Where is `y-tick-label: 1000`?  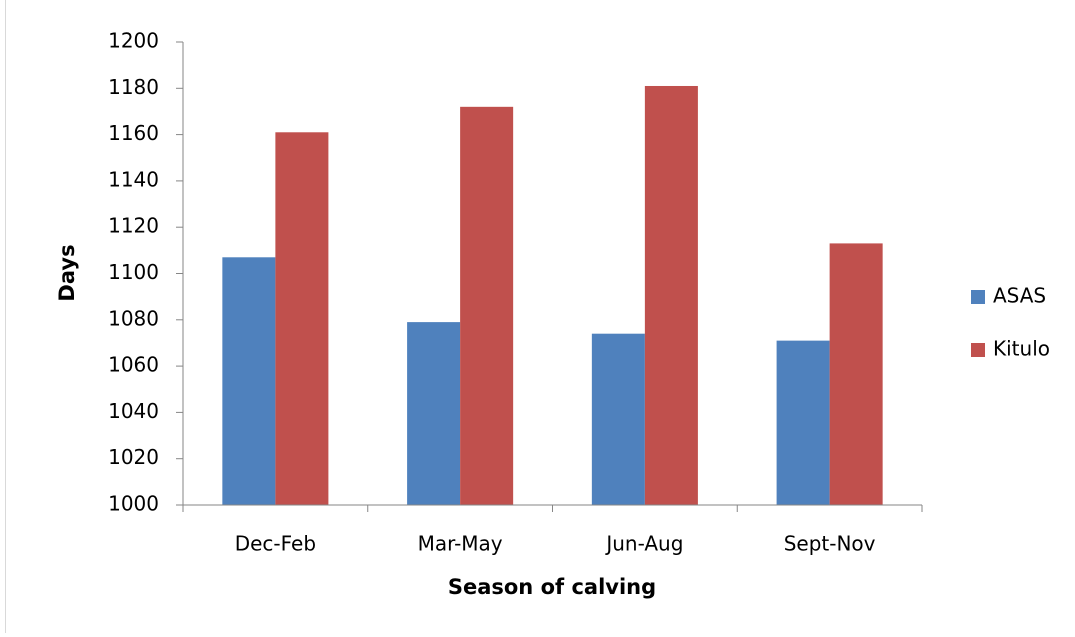 y-tick-label: 1000 is located at coordinates (133, 504).